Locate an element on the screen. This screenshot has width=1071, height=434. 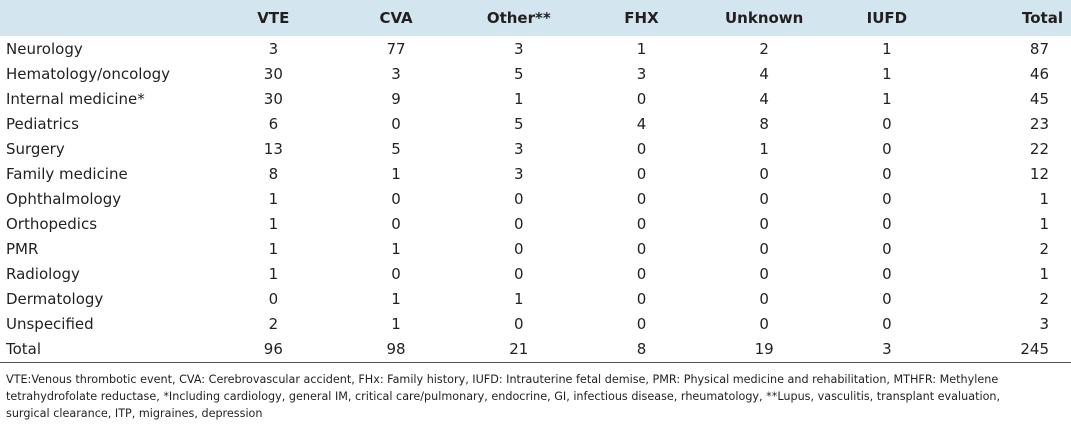
cell-value: 9 is located at coordinates (396, 98).